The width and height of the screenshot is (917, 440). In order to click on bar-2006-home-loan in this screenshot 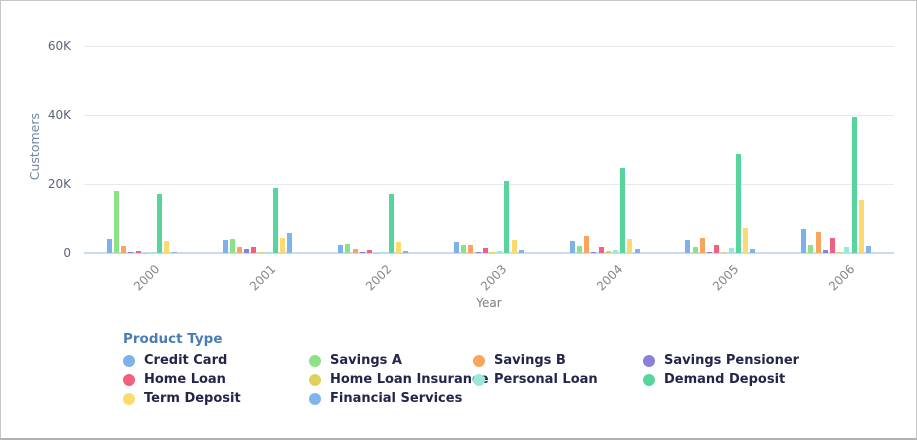, I will do `click(832, 245)`.